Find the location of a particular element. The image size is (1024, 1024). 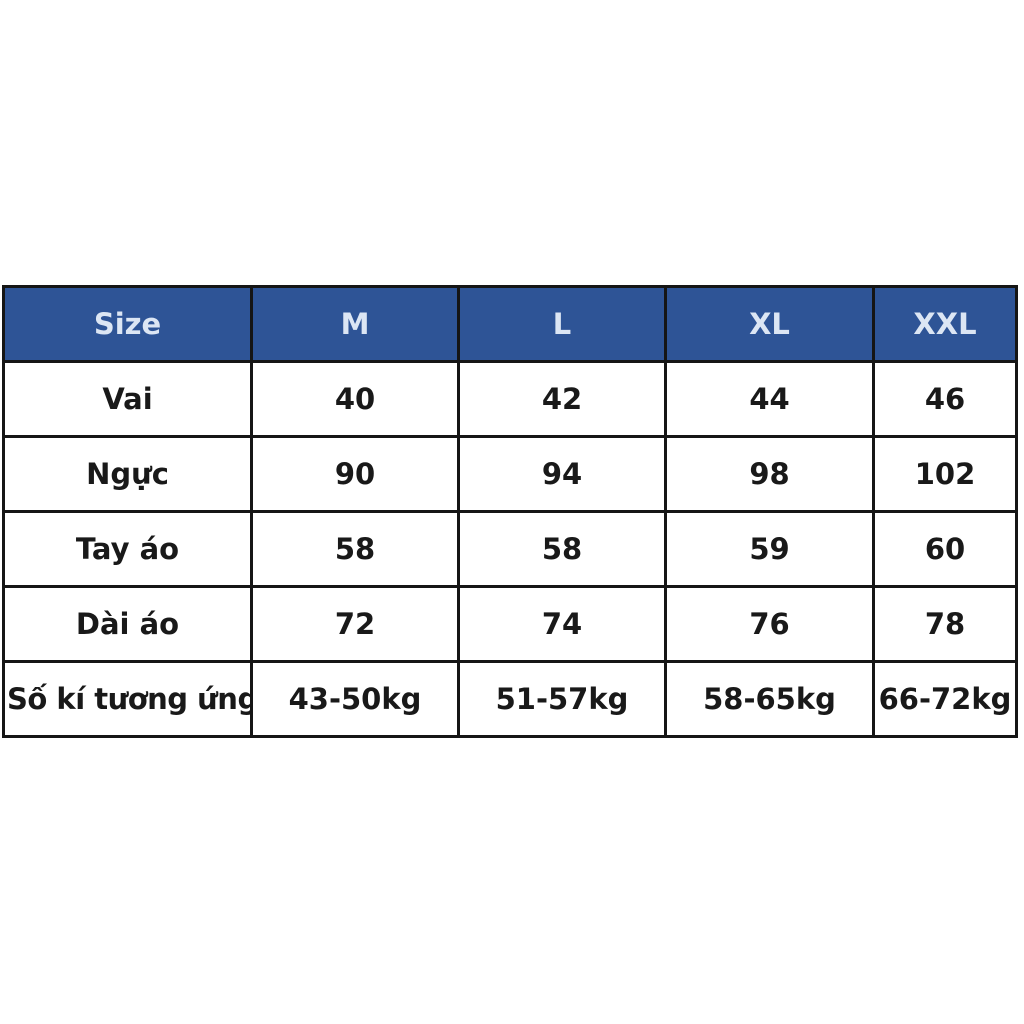

cell-value: 90 is located at coordinates (355, 474).